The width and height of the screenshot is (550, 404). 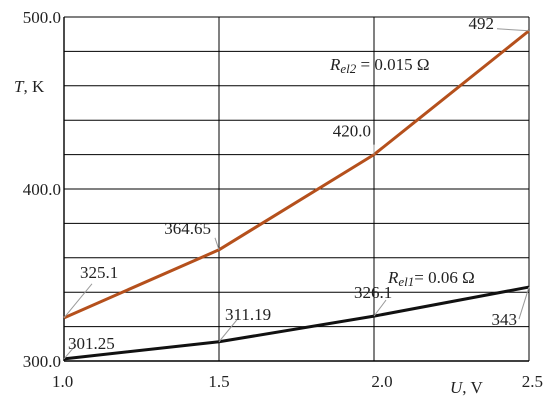 What do you see at coordinates (187, 228) in the screenshot?
I see `point-label-rel2: 364.65` at bounding box center [187, 228].